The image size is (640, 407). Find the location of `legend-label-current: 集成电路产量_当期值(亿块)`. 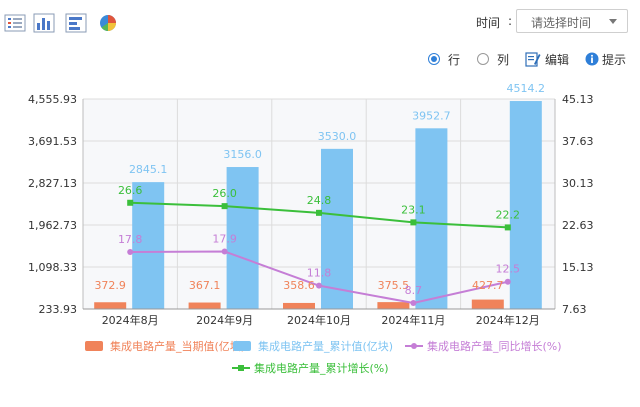

legend-label-current: 集成电路产量_当期值(亿块) is located at coordinates (178, 346).